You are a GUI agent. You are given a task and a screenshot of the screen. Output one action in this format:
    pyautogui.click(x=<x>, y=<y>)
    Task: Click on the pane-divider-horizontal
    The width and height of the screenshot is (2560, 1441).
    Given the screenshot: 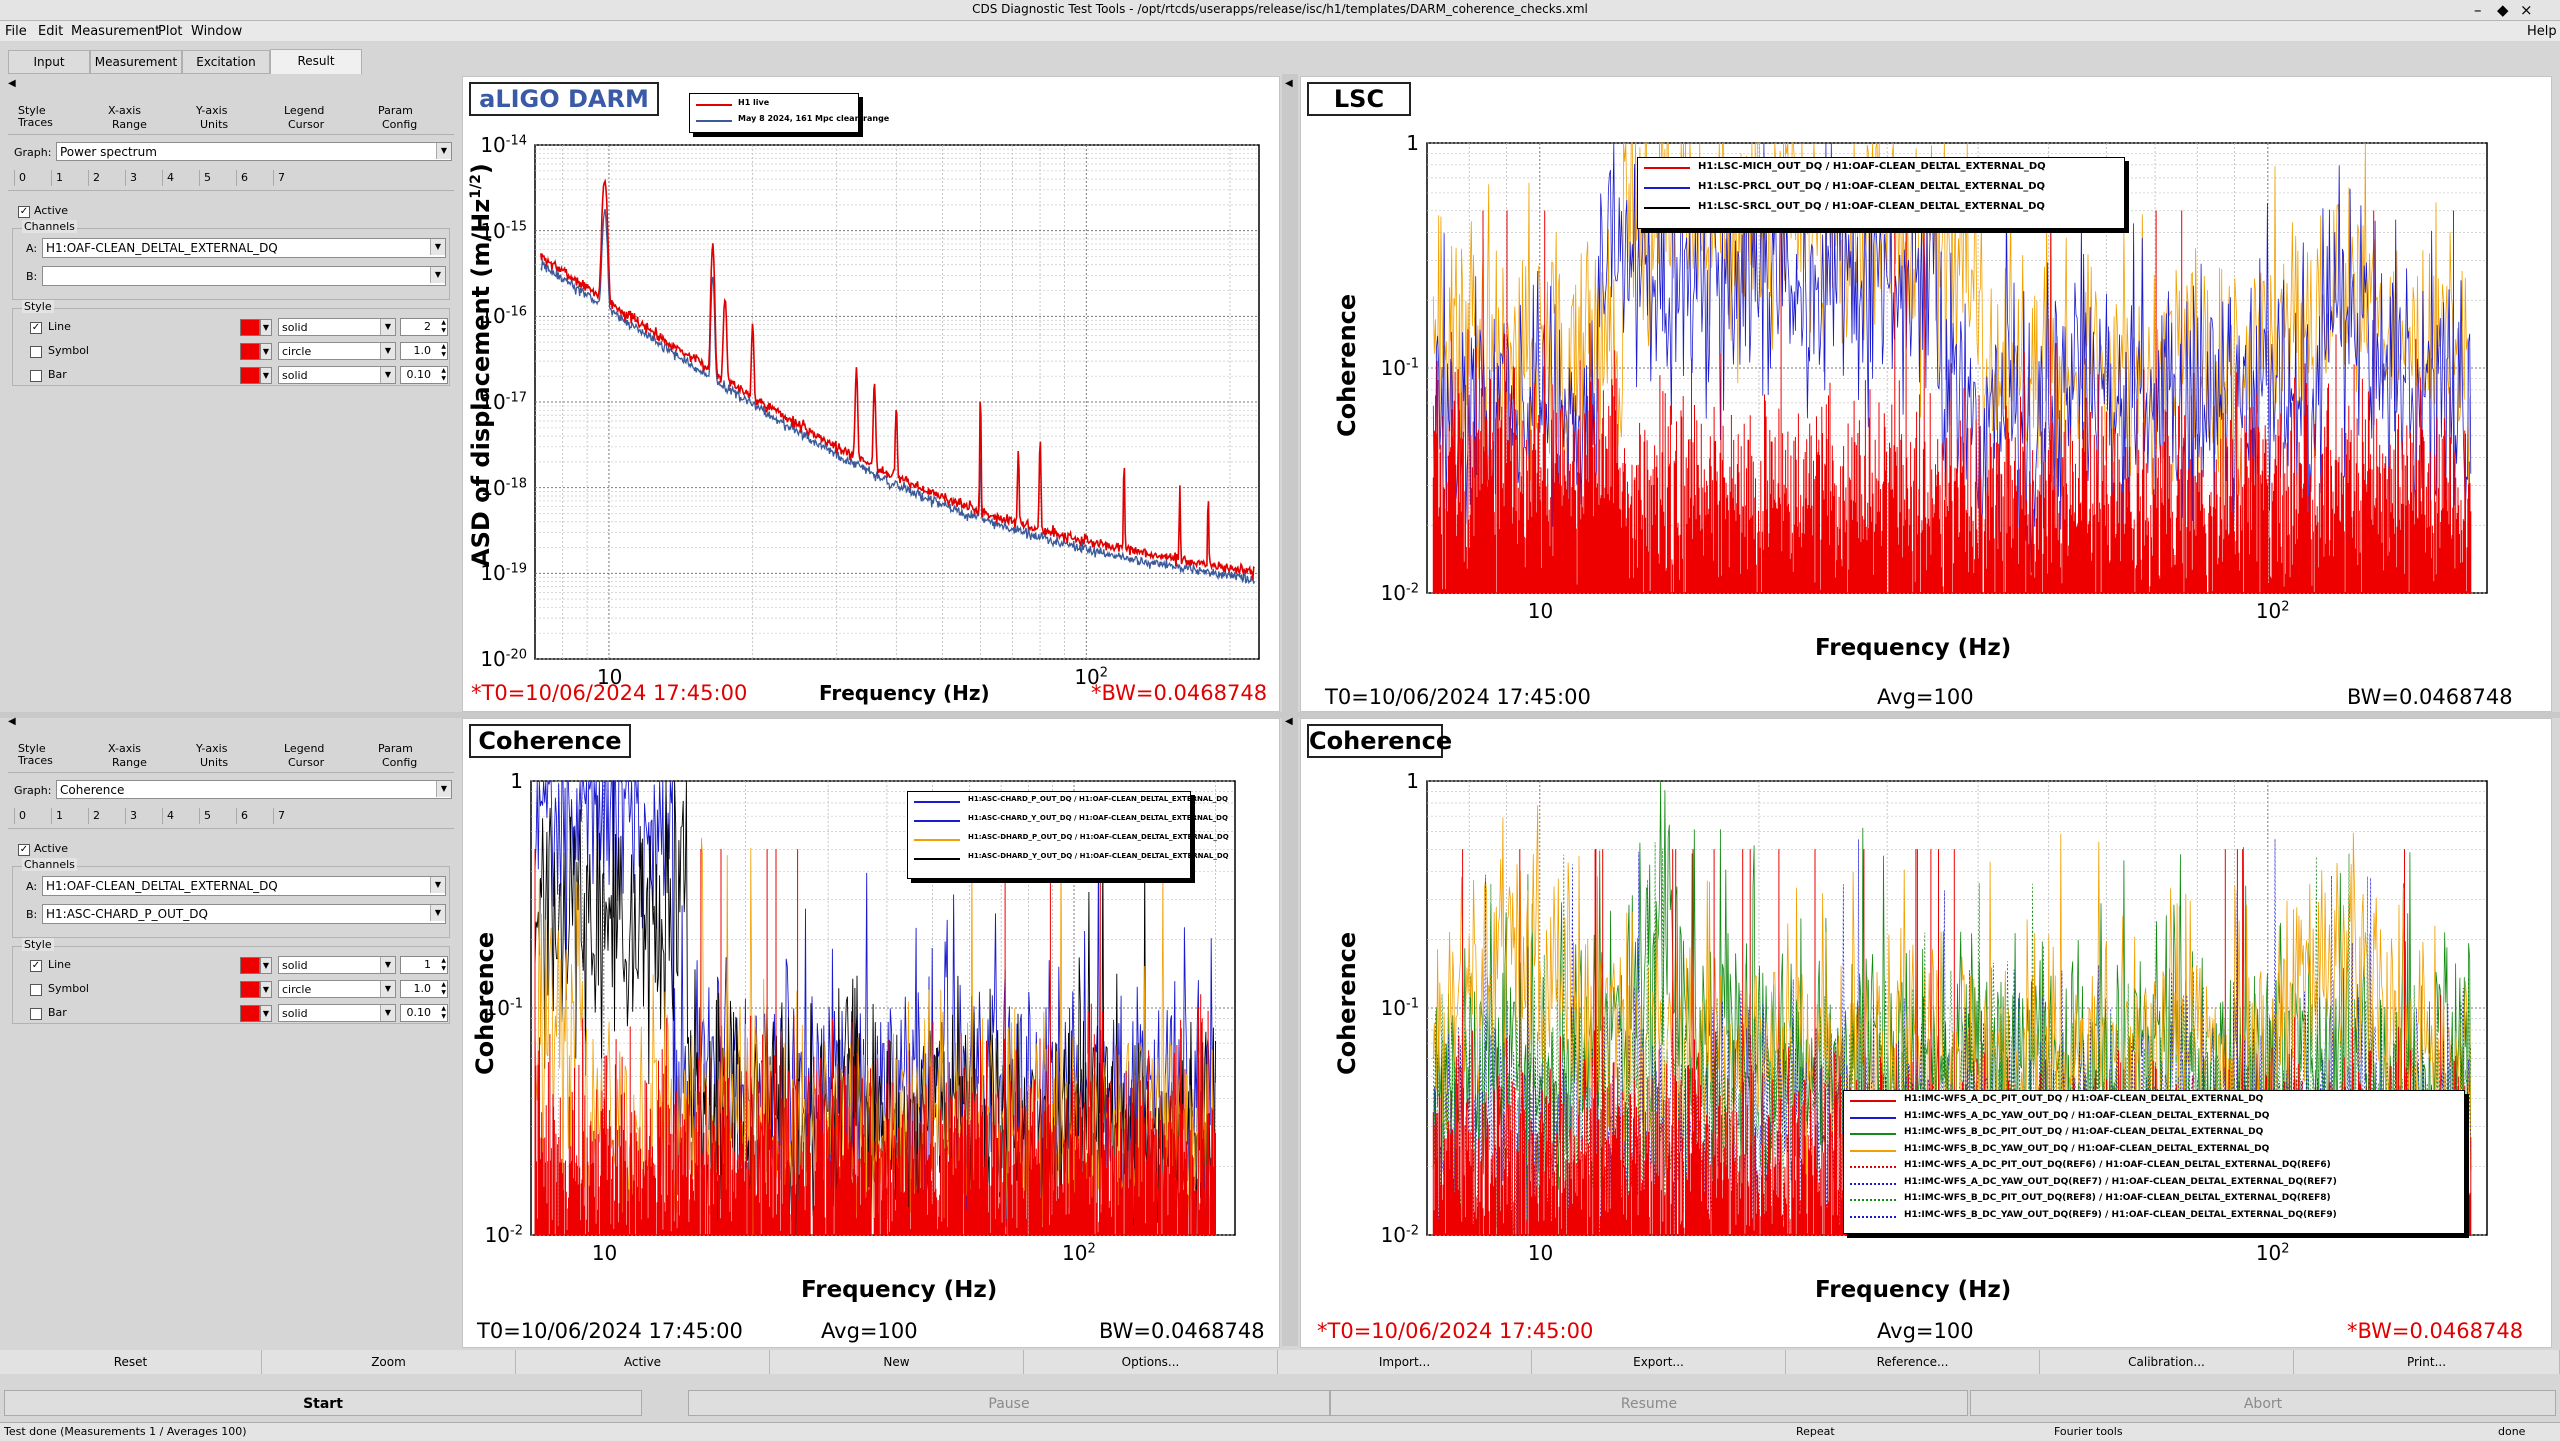 What is the action you would take?
    pyautogui.click(x=1280, y=715)
    